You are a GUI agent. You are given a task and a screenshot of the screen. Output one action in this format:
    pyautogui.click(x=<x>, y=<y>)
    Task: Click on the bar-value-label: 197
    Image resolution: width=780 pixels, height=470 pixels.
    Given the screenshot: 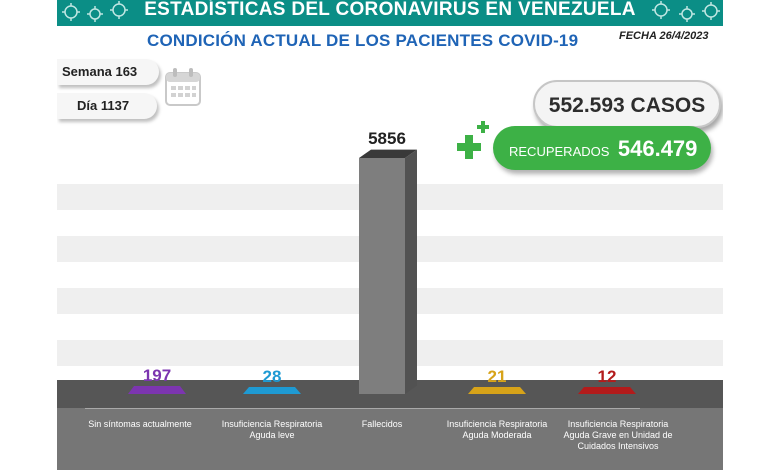 What is the action you would take?
    pyautogui.click(x=157, y=375)
    